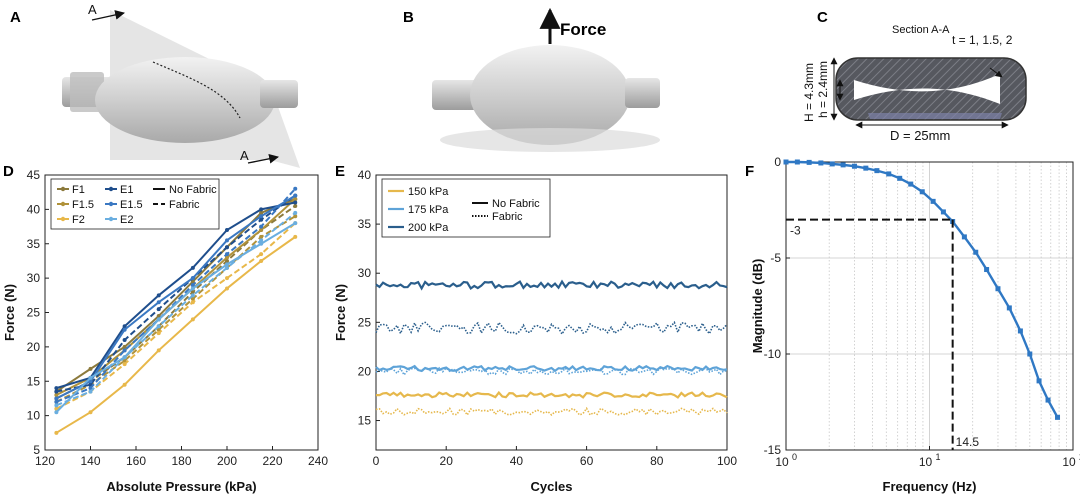  What do you see at coordinates (930, 486) in the screenshot?
I see `x-axis-label: Frequency (Hz)` at bounding box center [930, 486].